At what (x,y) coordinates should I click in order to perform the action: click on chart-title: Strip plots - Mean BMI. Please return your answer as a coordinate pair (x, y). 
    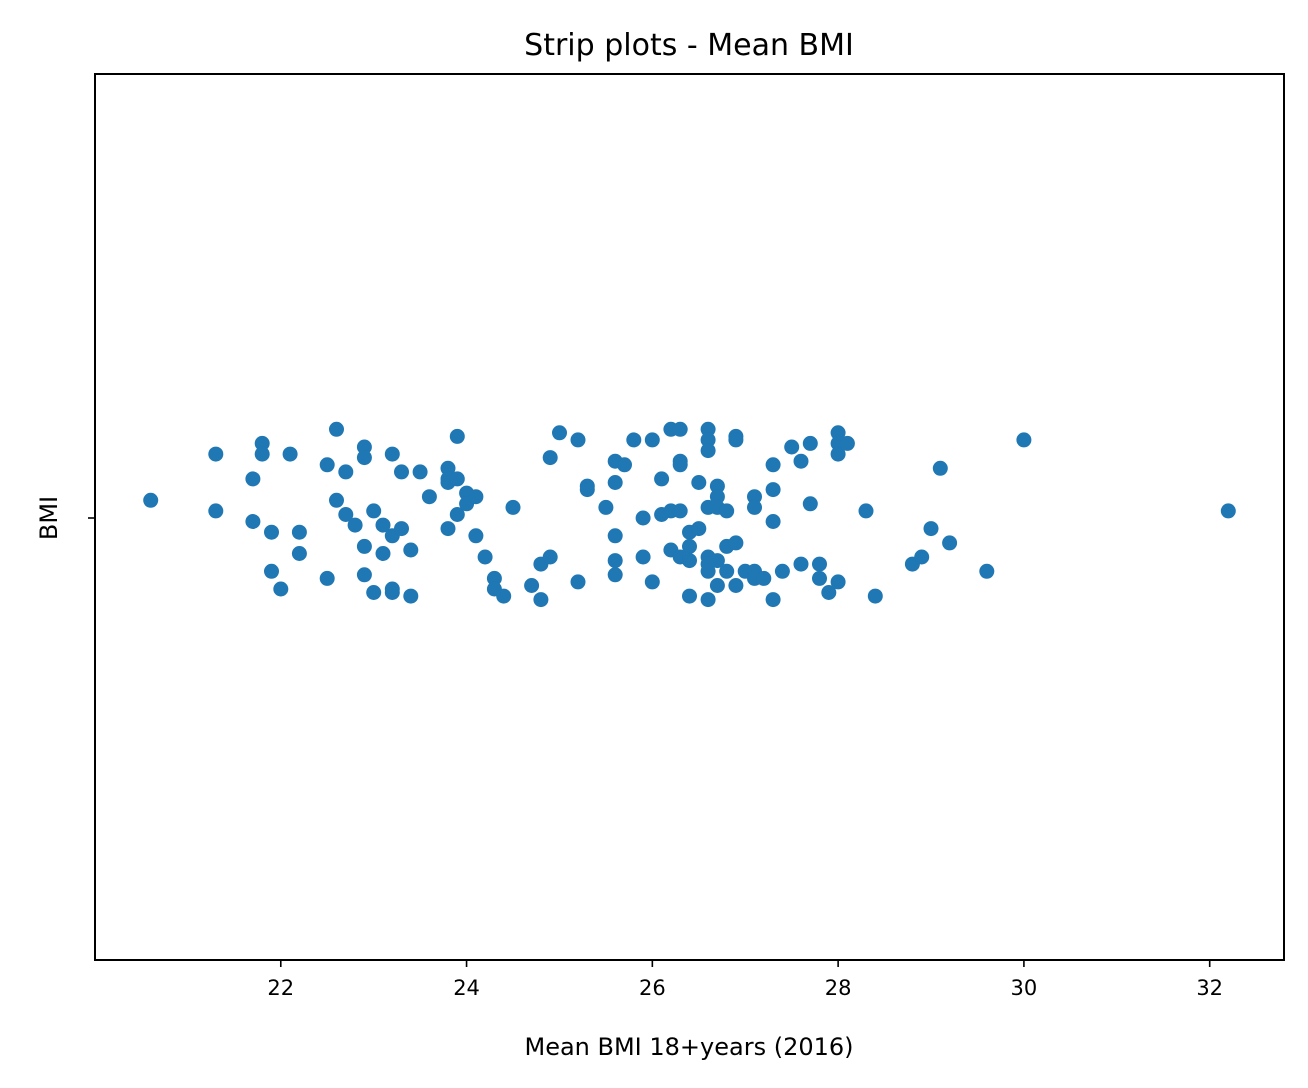
    Looking at the image, I should click on (689, 45).